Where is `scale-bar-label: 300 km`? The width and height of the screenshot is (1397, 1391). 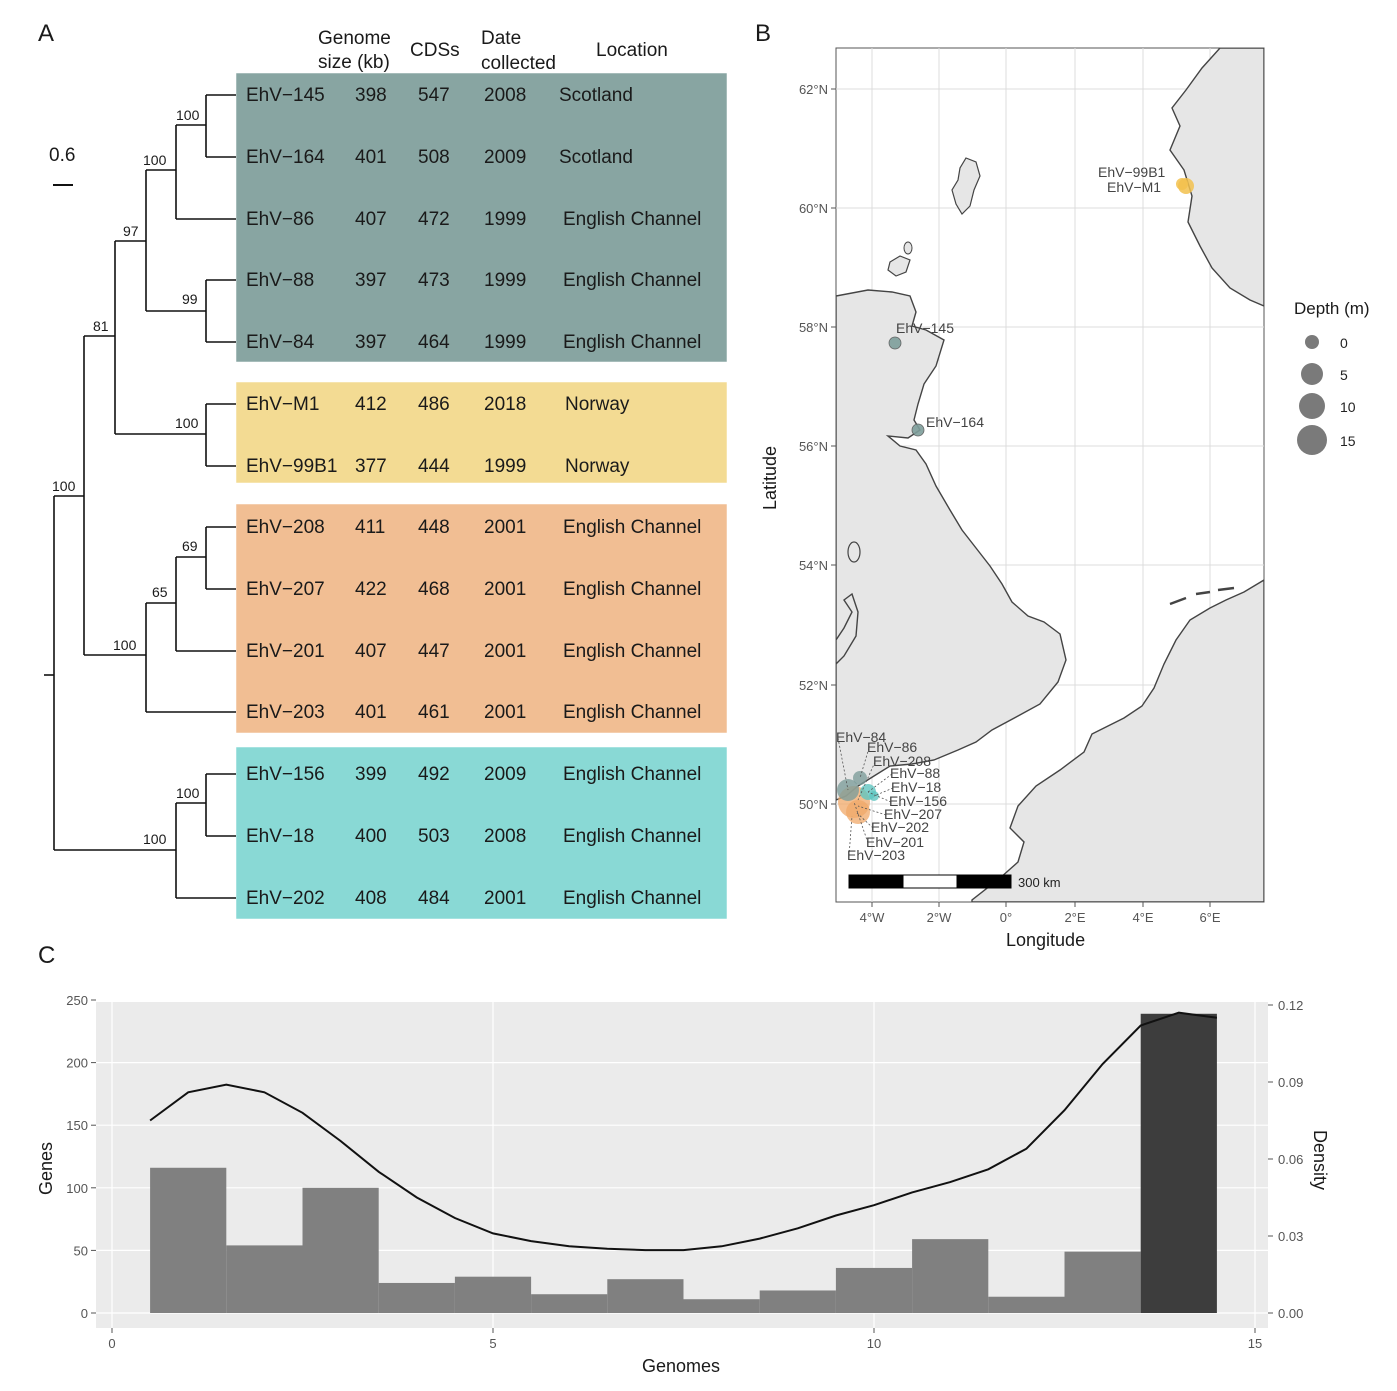 scale-bar-label: 300 km is located at coordinates (1039, 882).